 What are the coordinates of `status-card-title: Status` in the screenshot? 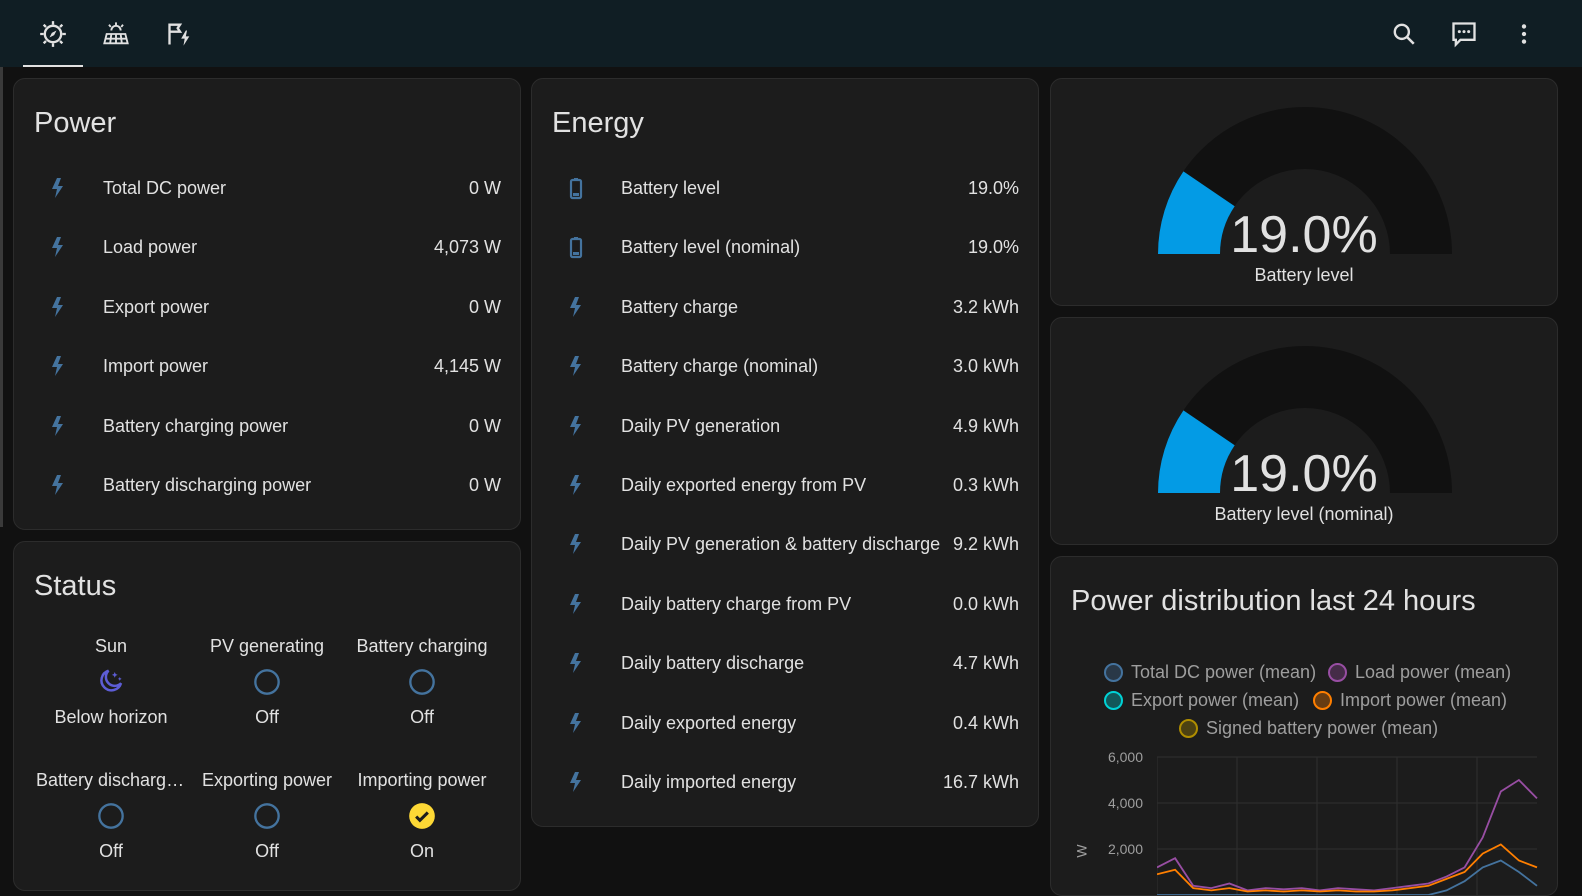 It's located at (75, 586).